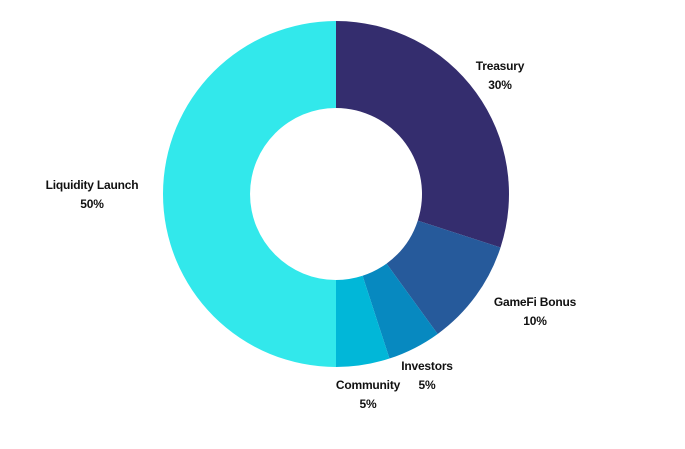 Image resolution: width=685 pixels, height=449 pixels. I want to click on value-label-treasury: 30%, so click(500, 85).